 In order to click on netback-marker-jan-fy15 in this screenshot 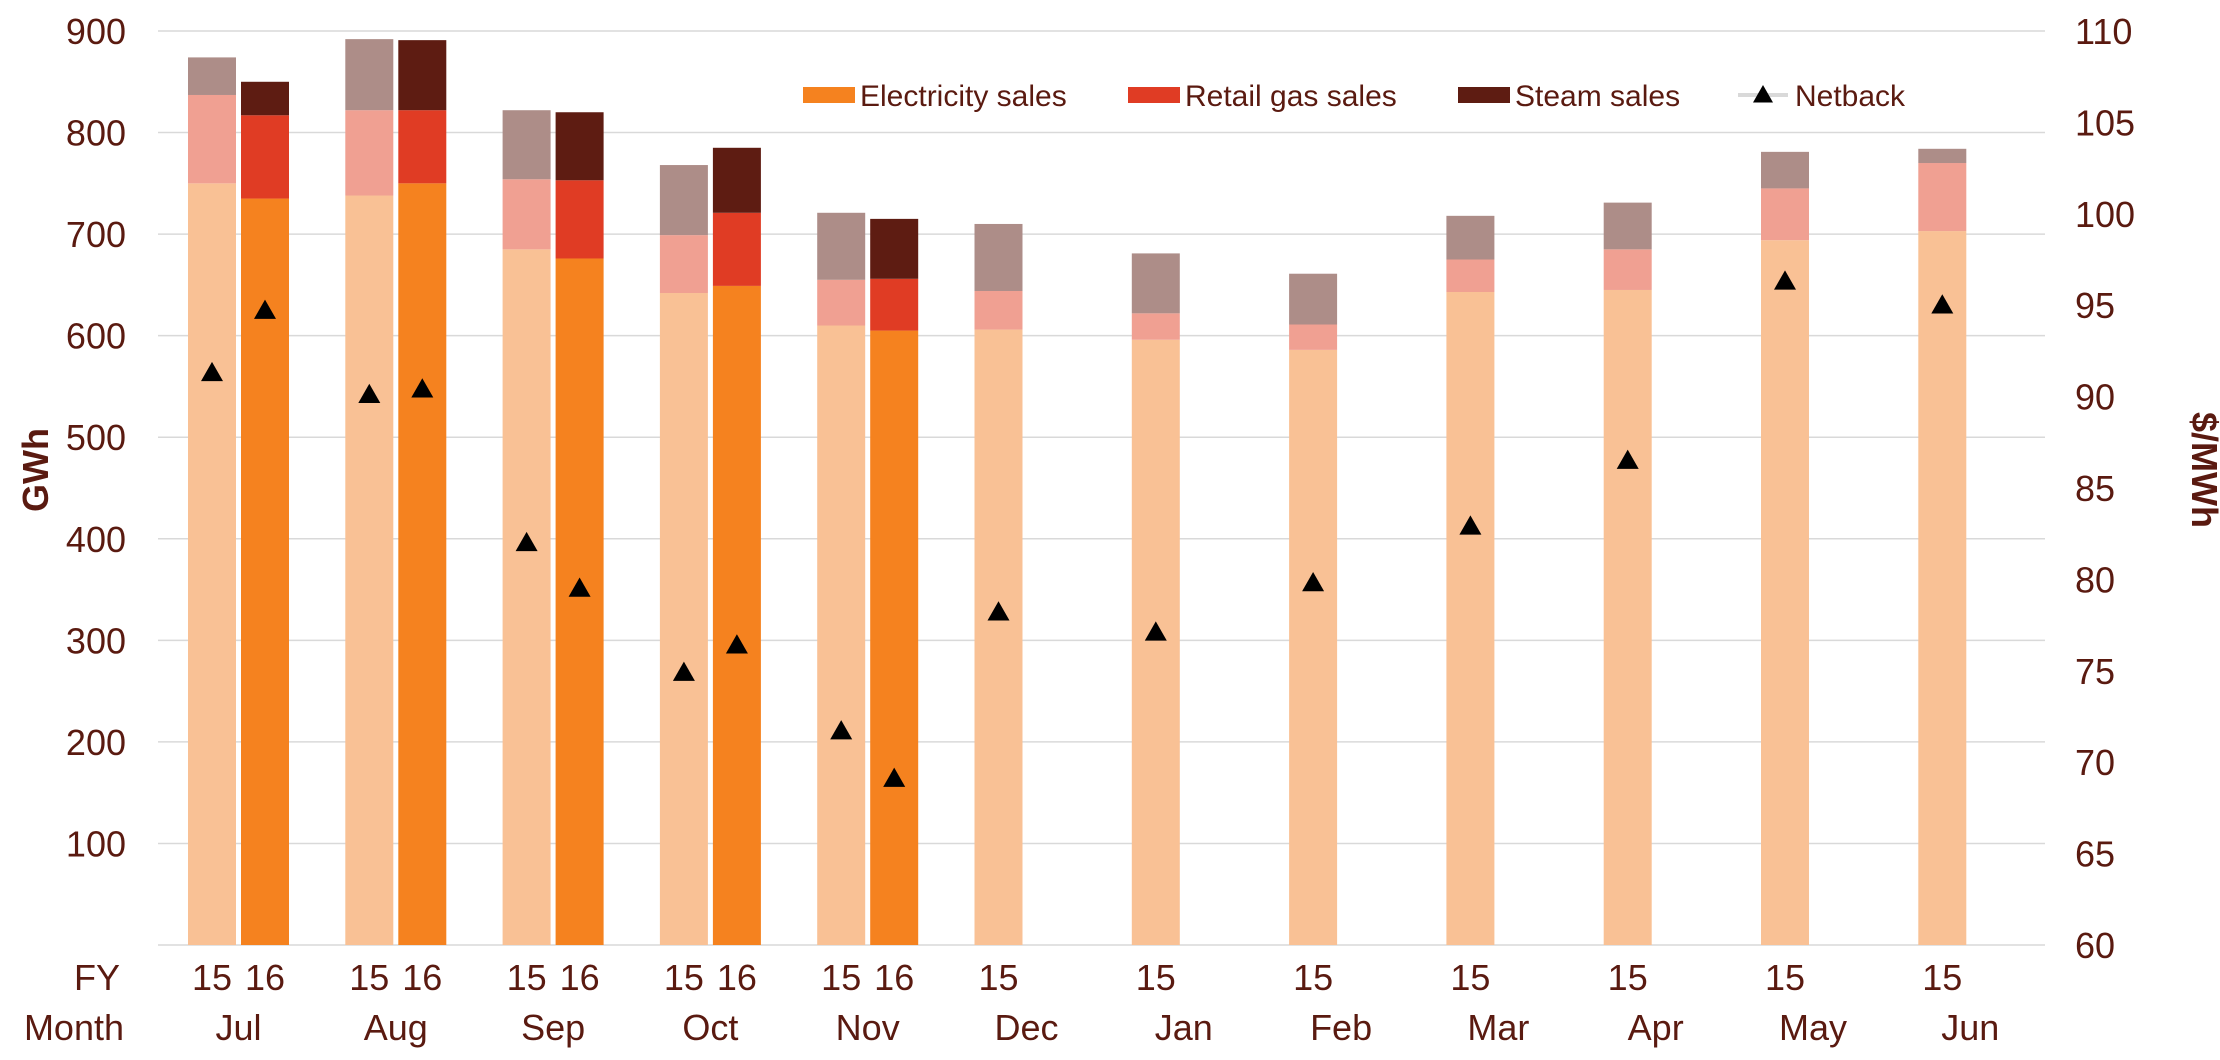, I will do `click(1155, 631)`.